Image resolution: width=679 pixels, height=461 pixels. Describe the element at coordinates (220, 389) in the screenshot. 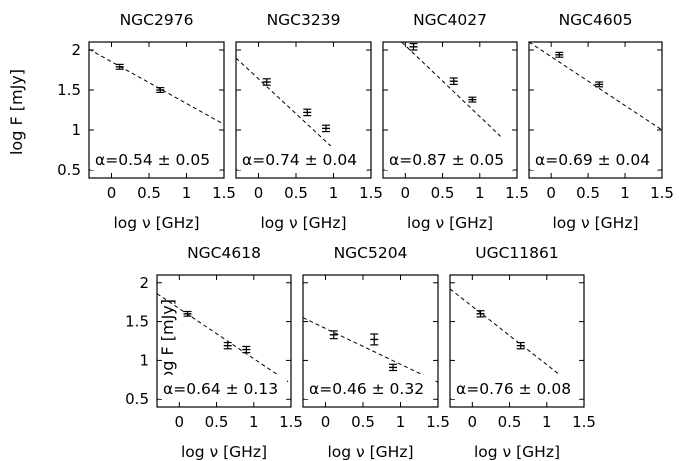

I see `alpha-annotation: α=0.64 ± 0.13` at that location.